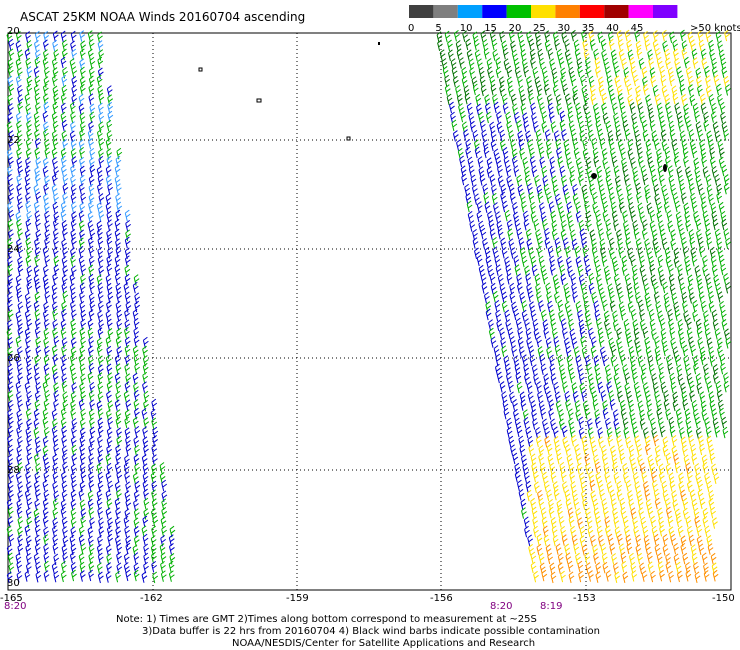 This screenshot has width=740, height=650. What do you see at coordinates (563, 28) in the screenshot?
I see `legend-label: 30` at bounding box center [563, 28].